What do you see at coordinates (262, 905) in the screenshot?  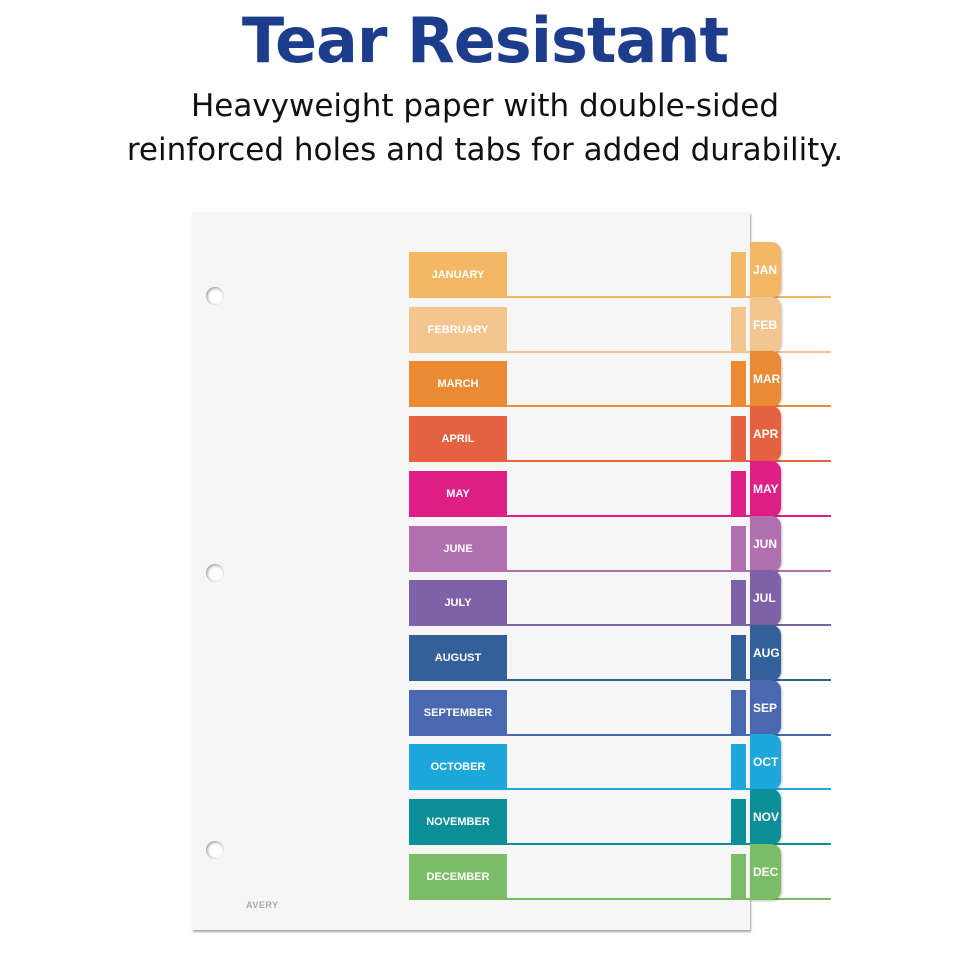 I see `avery-logo: AVERY` at bounding box center [262, 905].